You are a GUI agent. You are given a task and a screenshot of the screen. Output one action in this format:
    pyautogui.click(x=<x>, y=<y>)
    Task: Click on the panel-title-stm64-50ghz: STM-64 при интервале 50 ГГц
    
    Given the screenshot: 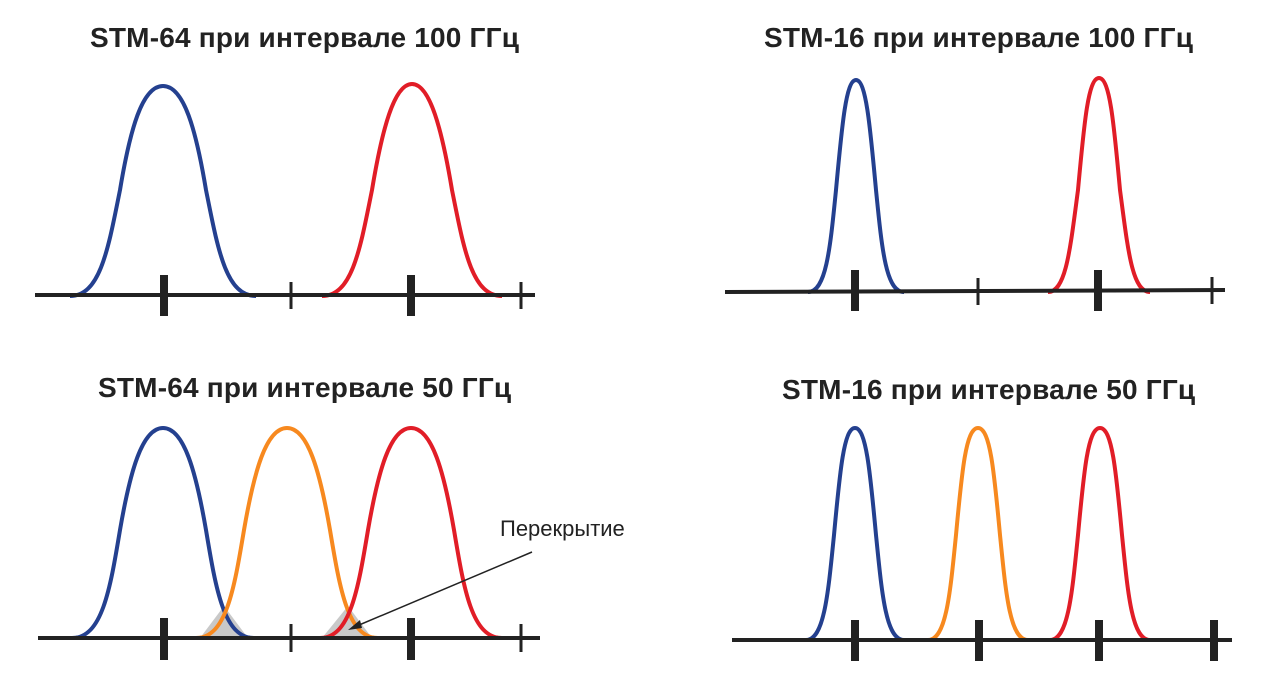 What is the action you would take?
    pyautogui.click(x=305, y=387)
    